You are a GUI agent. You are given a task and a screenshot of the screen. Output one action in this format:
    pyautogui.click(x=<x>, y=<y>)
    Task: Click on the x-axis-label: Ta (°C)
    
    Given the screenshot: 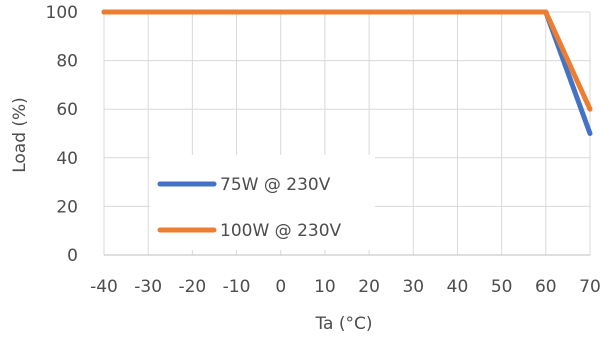 What is the action you would take?
    pyautogui.click(x=343, y=324)
    